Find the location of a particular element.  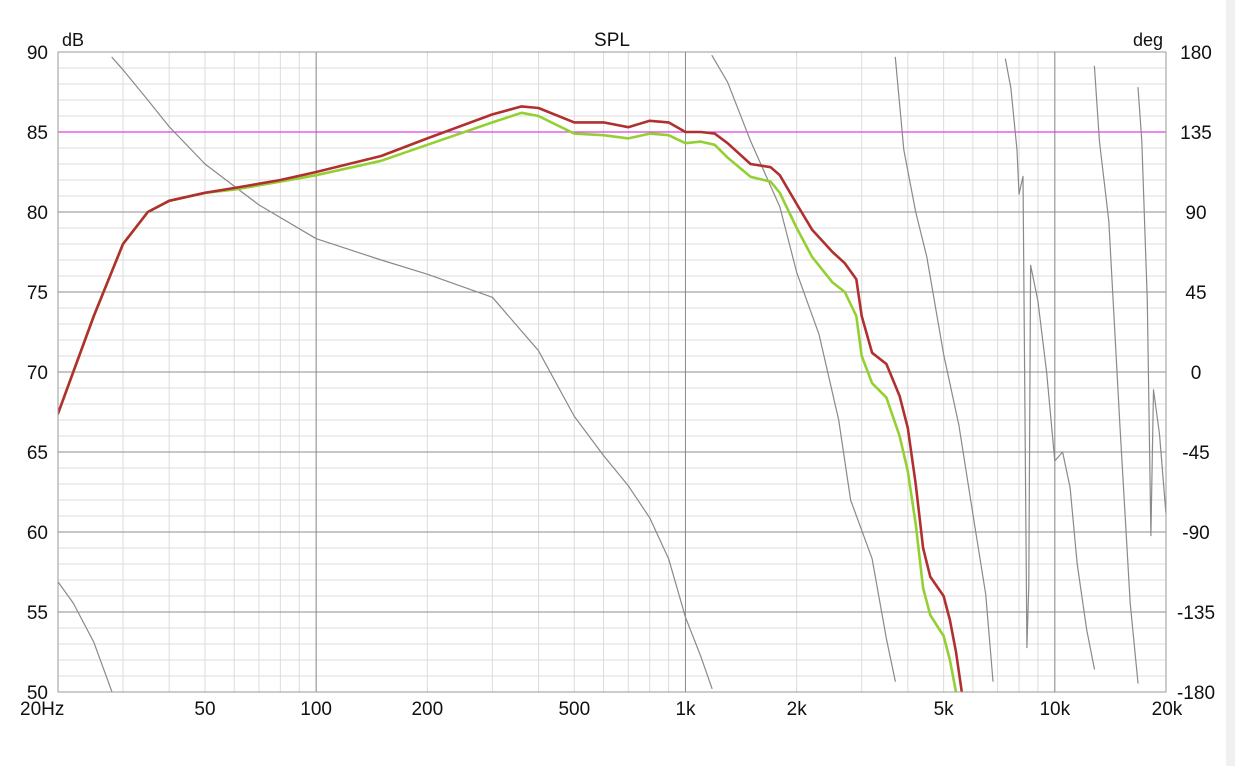

y2-axis-unit-label: deg is located at coordinates (1148, 40).